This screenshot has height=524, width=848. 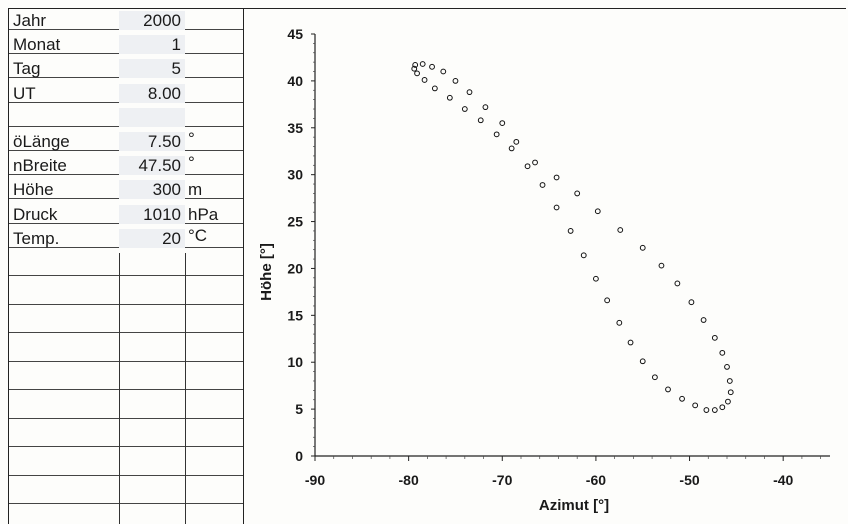 What do you see at coordinates (152, 190) in the screenshot?
I see `row-value: 300` at bounding box center [152, 190].